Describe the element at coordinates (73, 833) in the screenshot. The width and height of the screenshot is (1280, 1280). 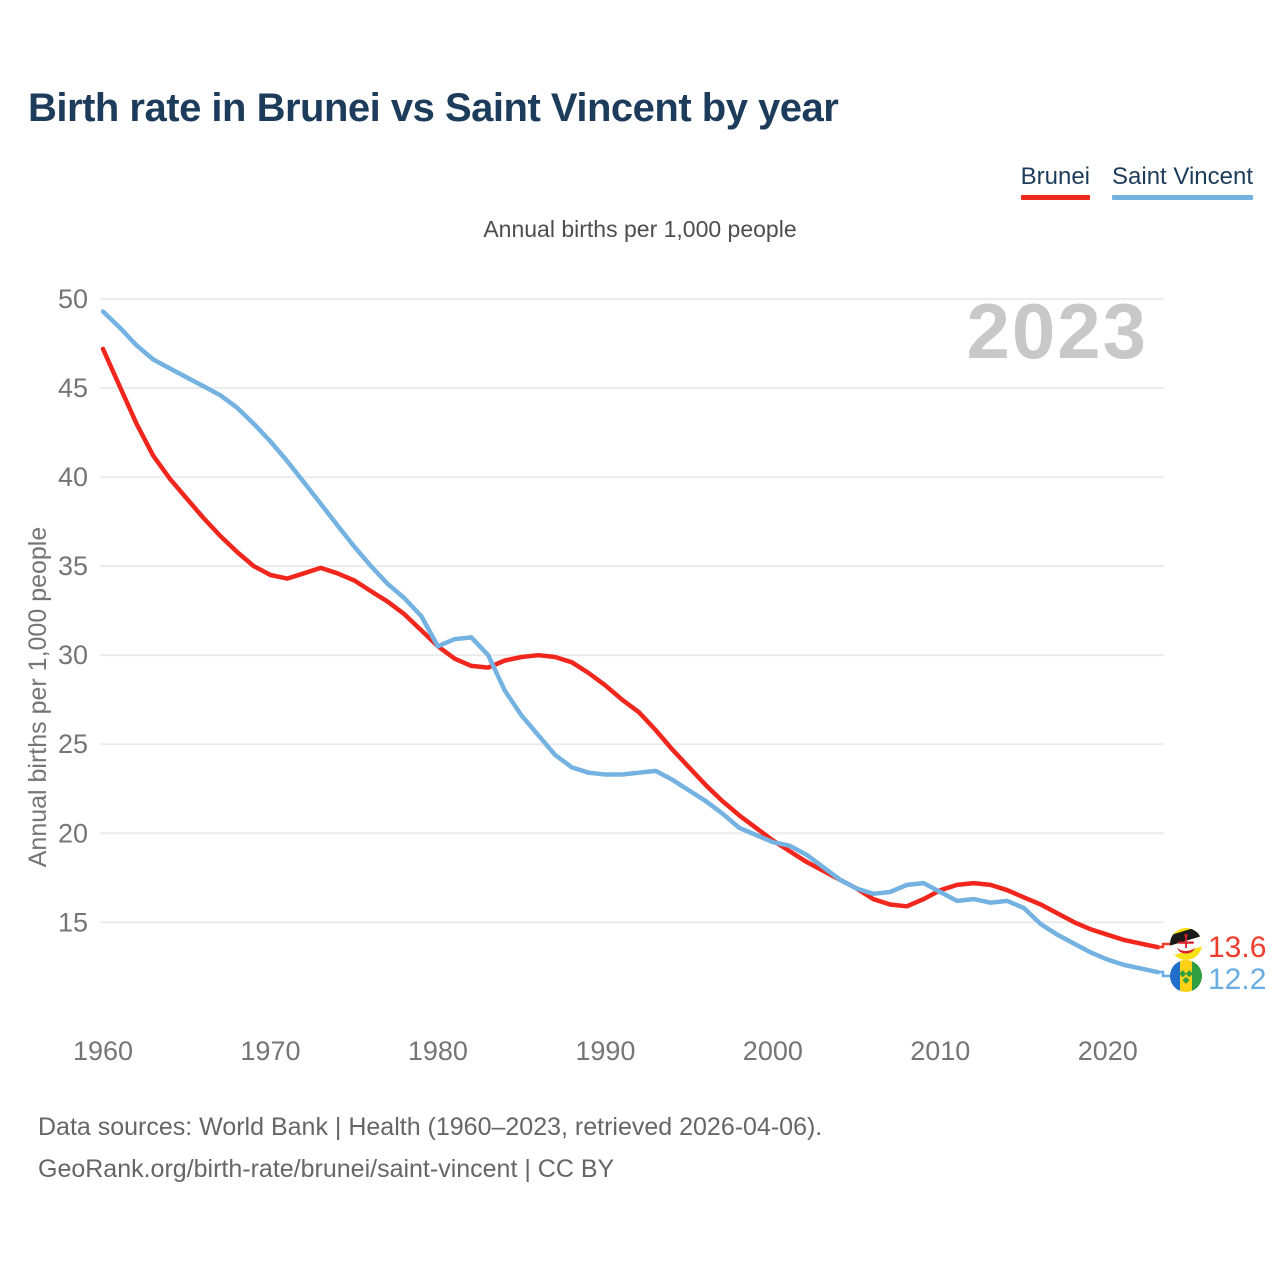
I see `y-tick-label: 20` at that location.